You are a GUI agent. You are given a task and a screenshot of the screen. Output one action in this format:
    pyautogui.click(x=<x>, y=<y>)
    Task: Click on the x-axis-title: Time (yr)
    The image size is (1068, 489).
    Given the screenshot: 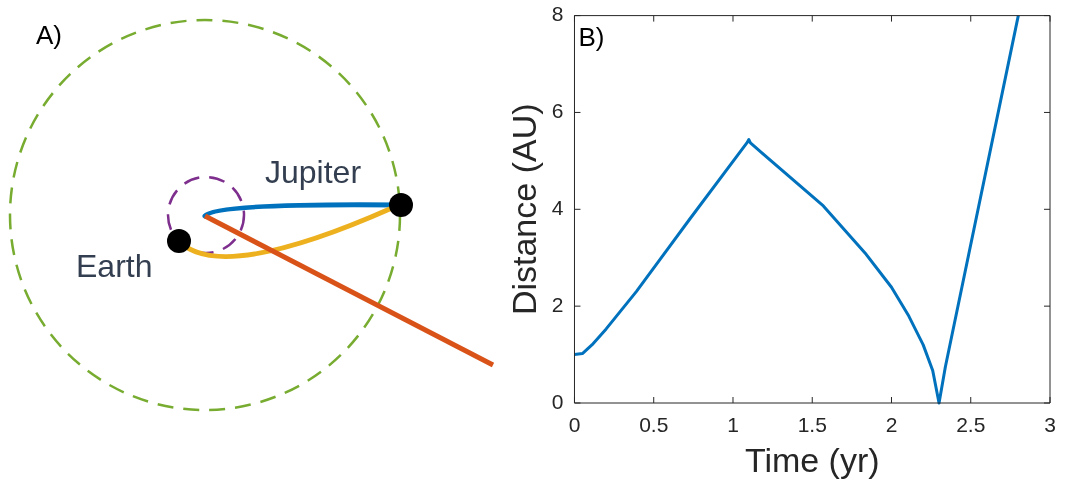 What is the action you would take?
    pyautogui.click(x=812, y=459)
    